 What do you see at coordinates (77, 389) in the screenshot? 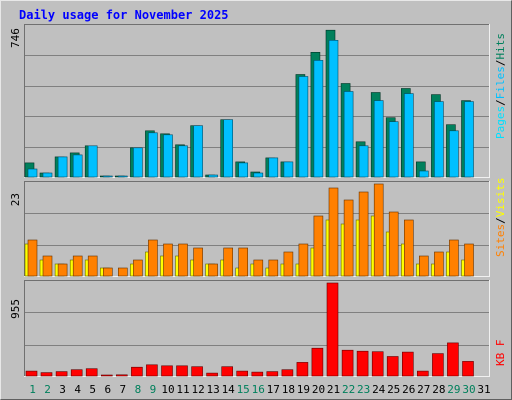
I see `day-label-4: 4` at bounding box center [77, 389].